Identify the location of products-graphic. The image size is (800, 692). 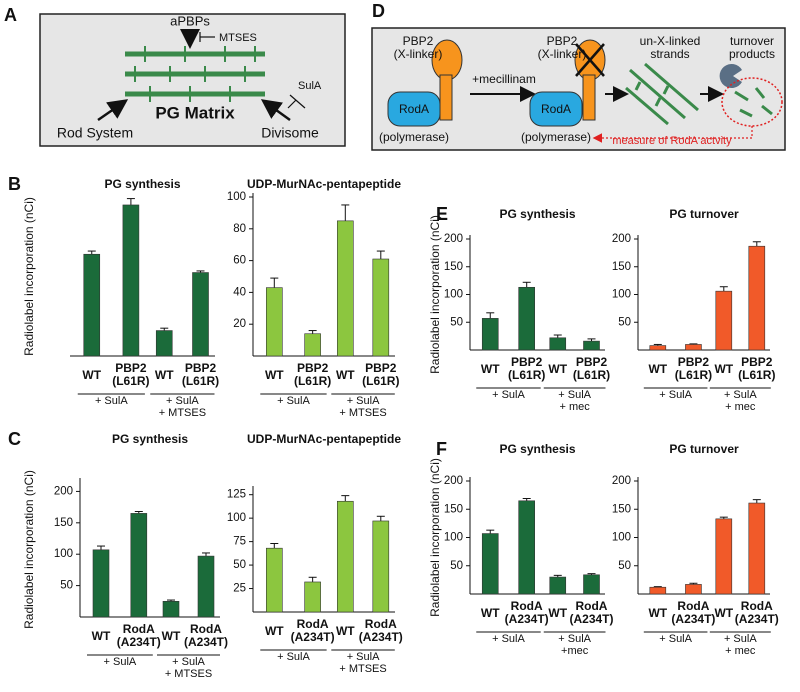
(753, 102).